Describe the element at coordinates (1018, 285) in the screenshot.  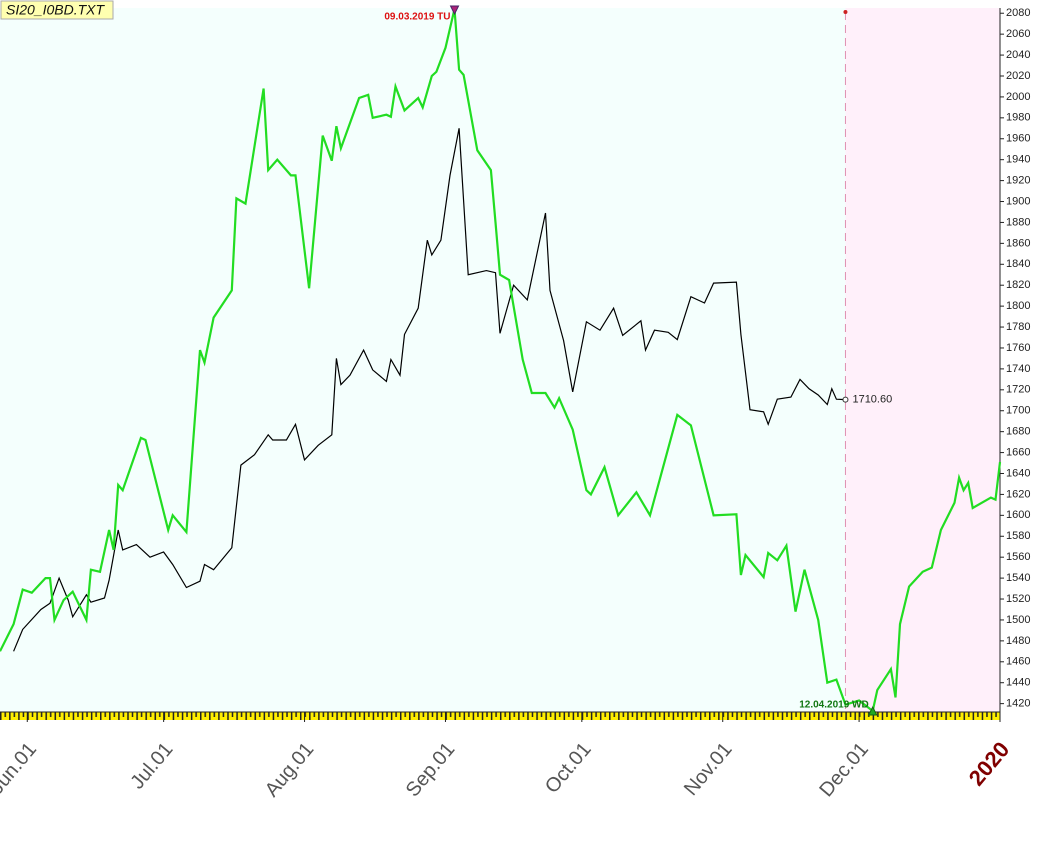
I see `y-tick-label: 1820` at that location.